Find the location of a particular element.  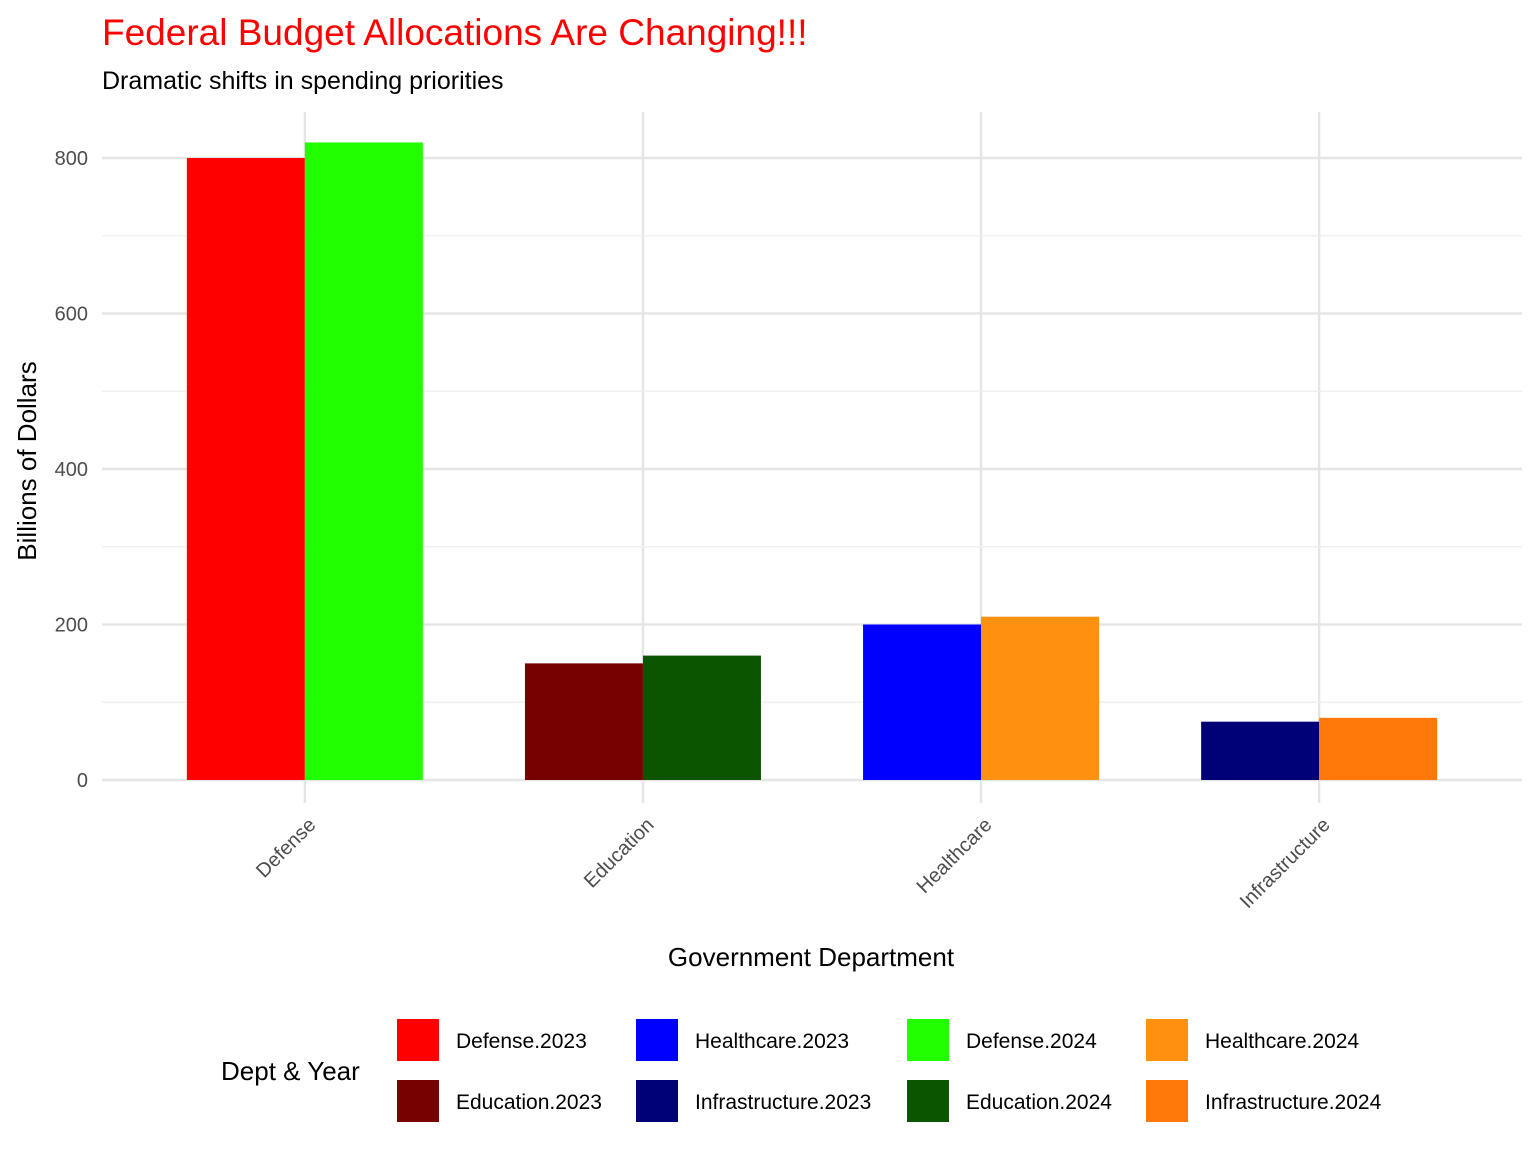

legend-label: Defense.2023 is located at coordinates (521, 1041).